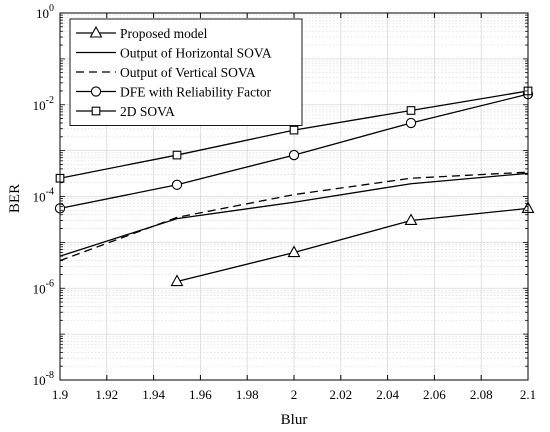 The height and width of the screenshot is (432, 550). I want to click on legend-label: 2D SOVA, so click(147, 111).